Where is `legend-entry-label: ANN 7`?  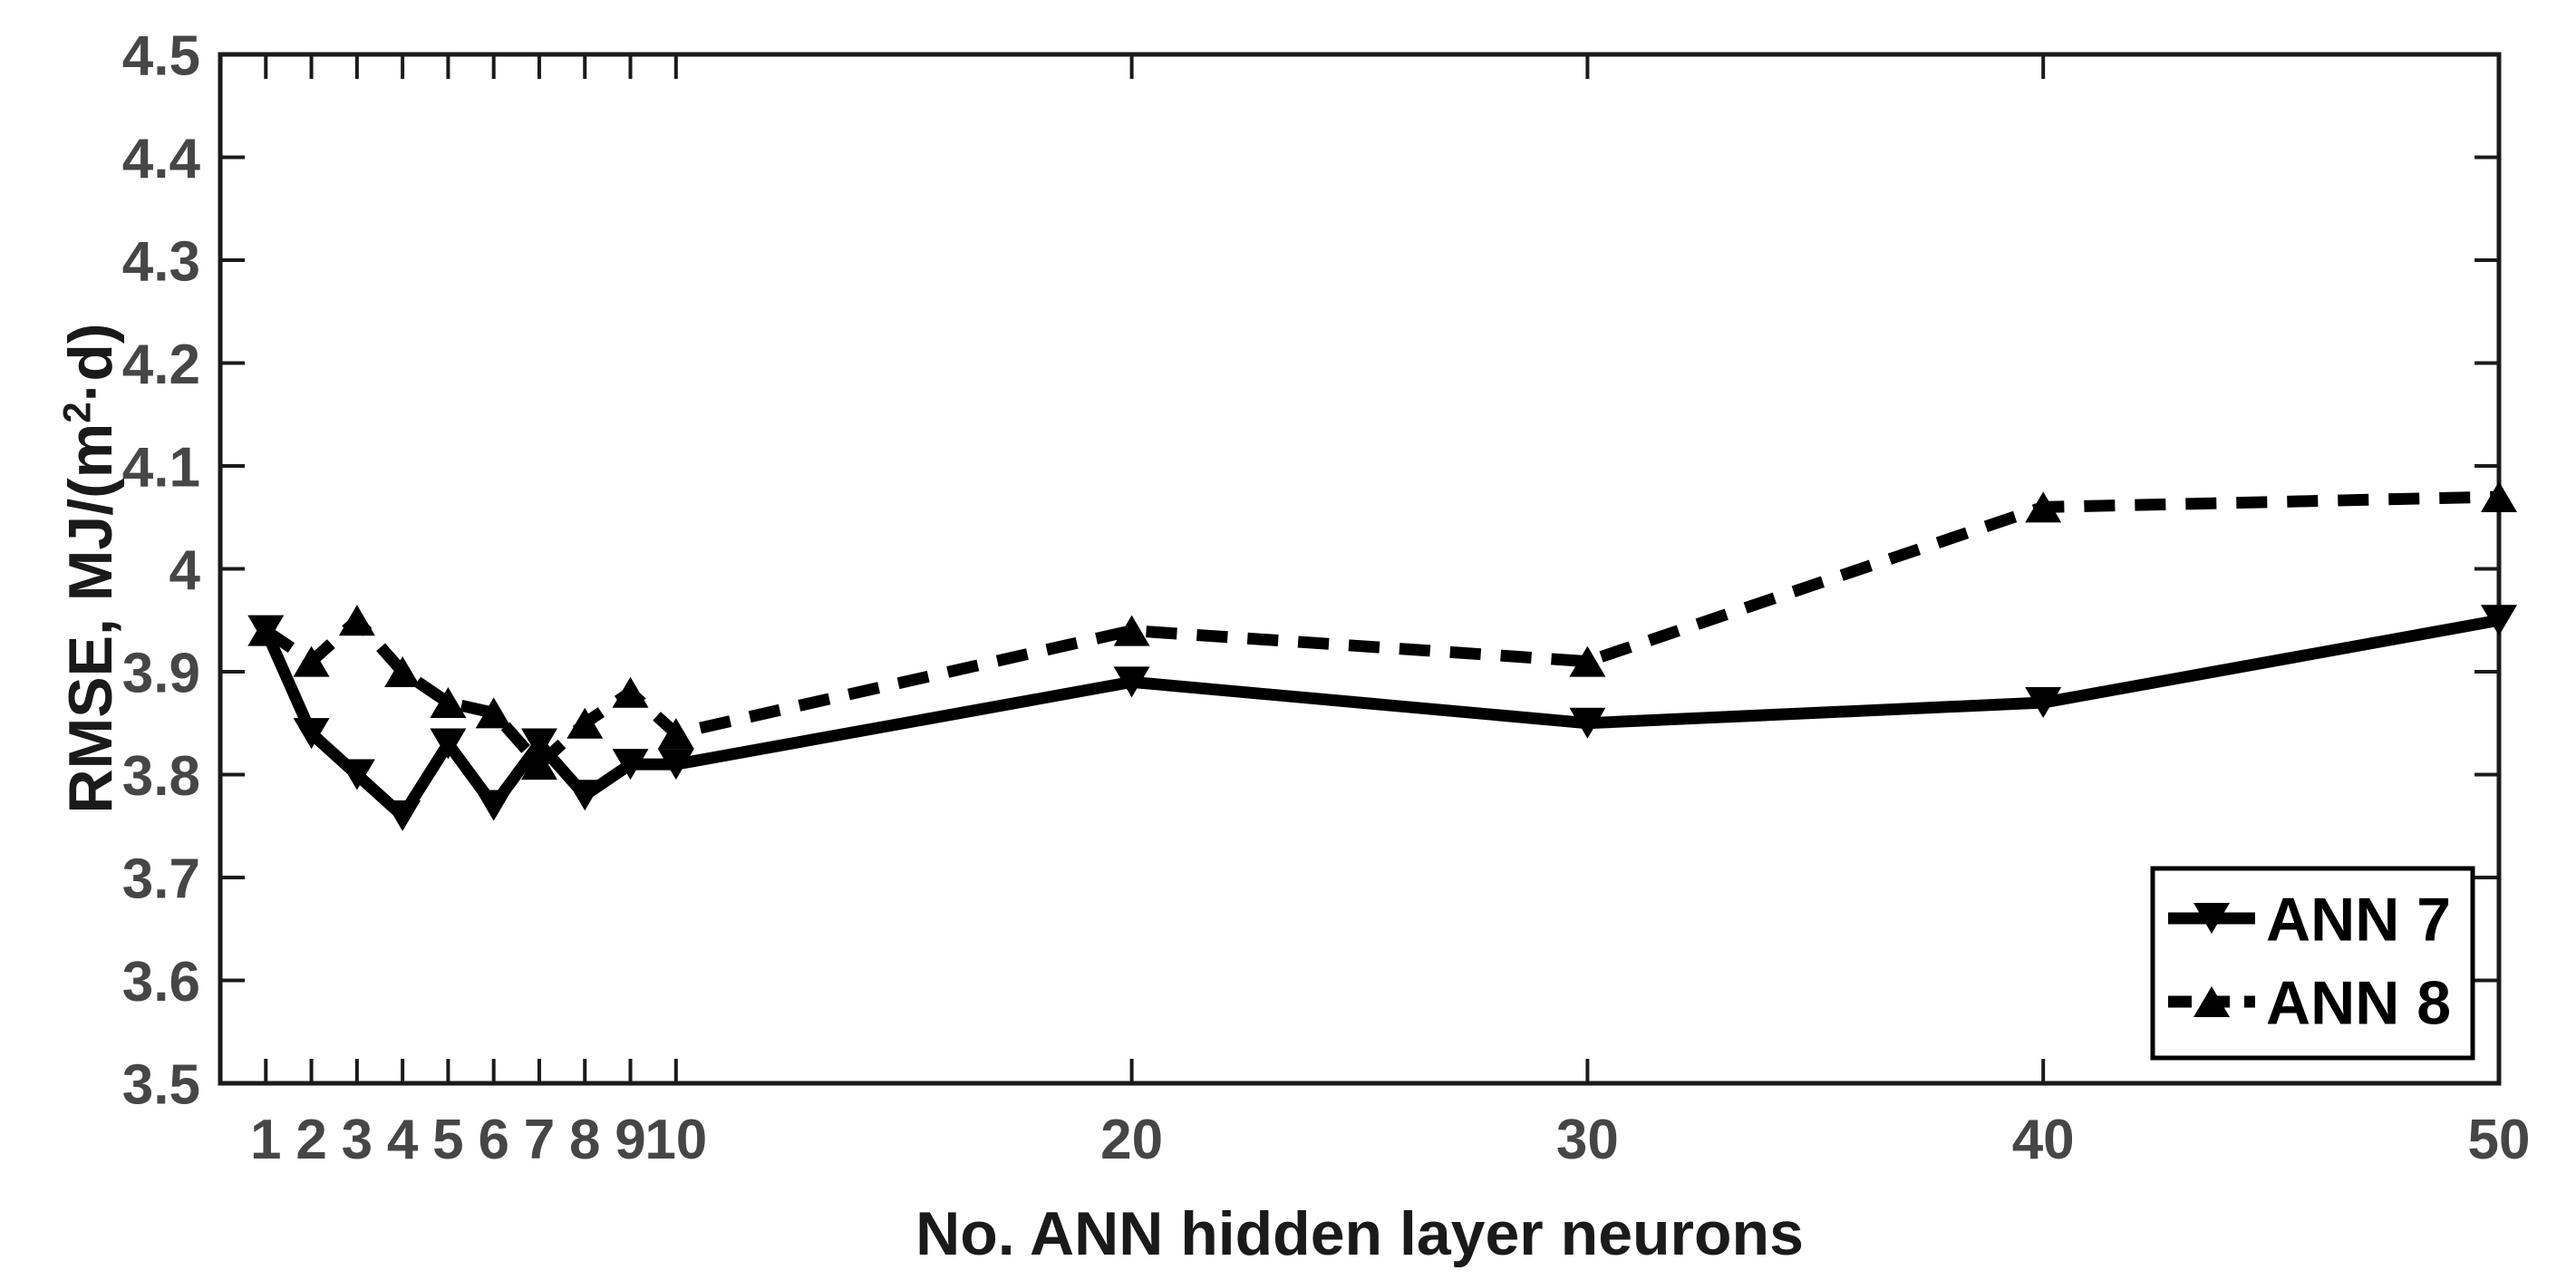
legend-entry-label: ANN 7 is located at coordinates (2358, 919).